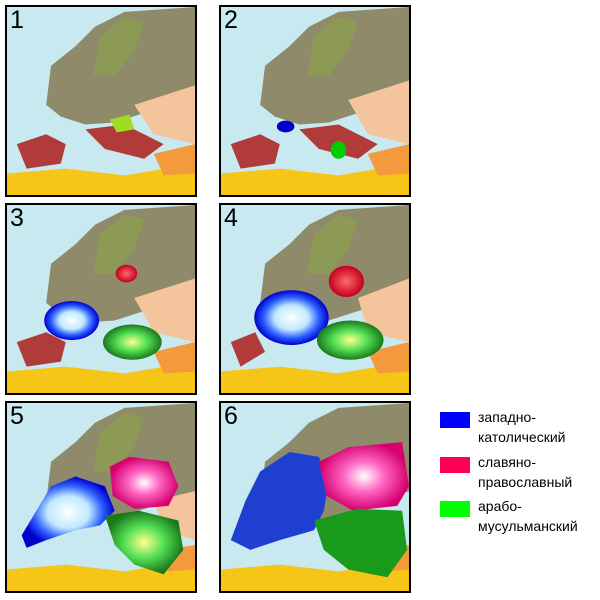 The height and width of the screenshot is (600, 600). I want to click on muslim-seed, so click(338, 150).